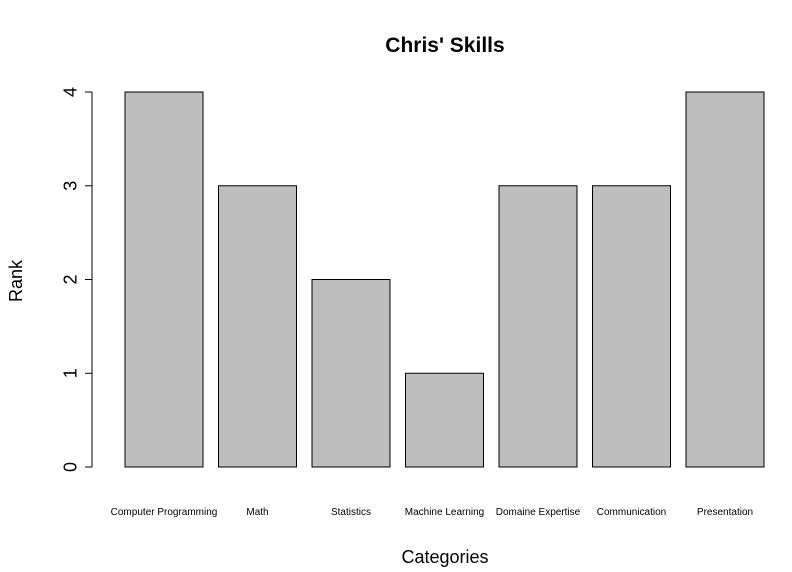  What do you see at coordinates (725, 279) in the screenshot?
I see `bar-presentation` at bounding box center [725, 279].